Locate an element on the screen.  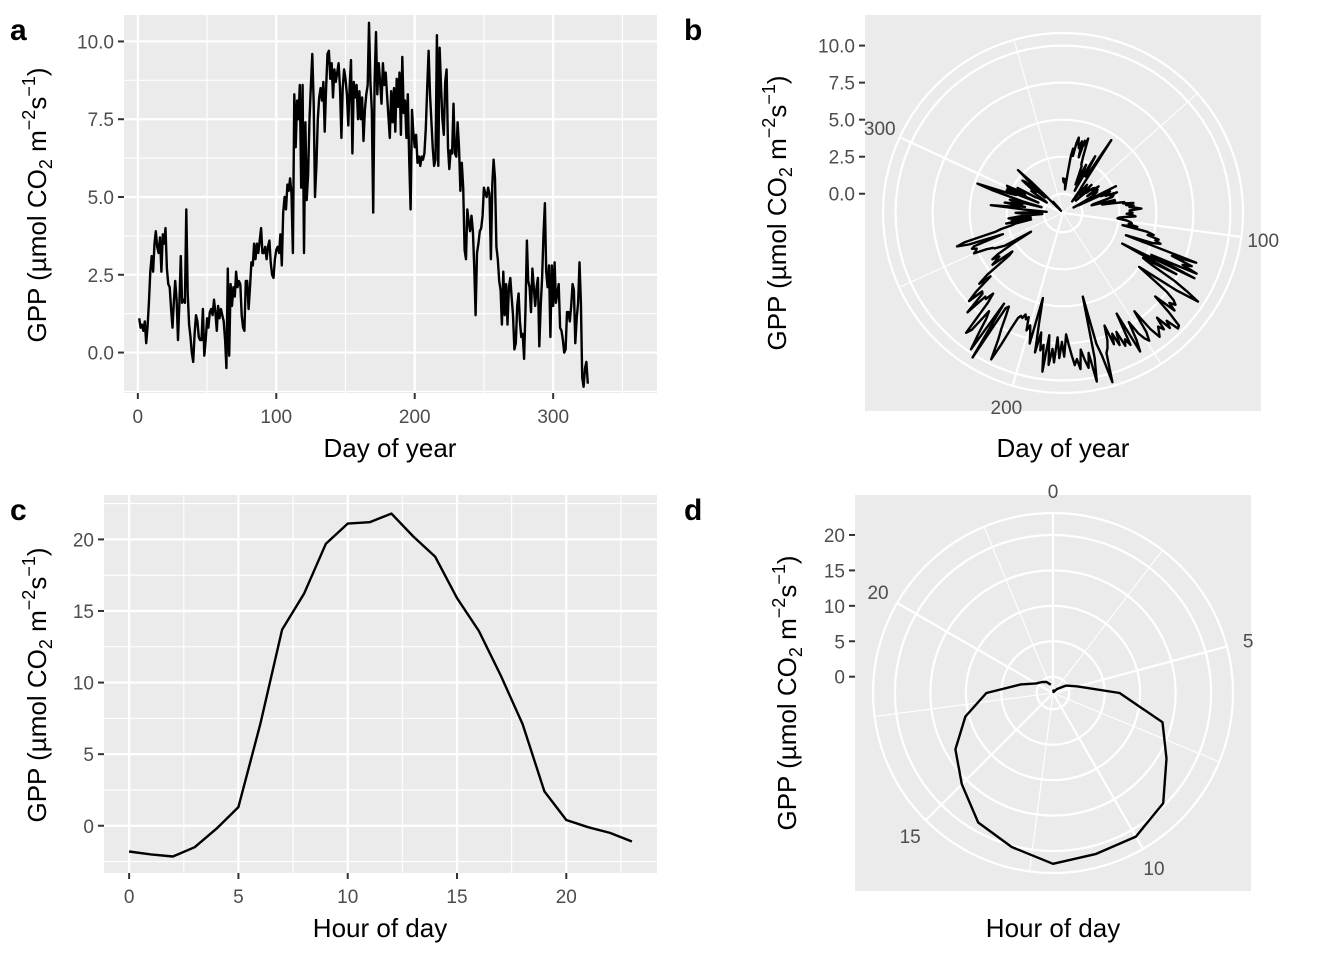
y-tick-label: 10.0 is located at coordinates (95, 42).